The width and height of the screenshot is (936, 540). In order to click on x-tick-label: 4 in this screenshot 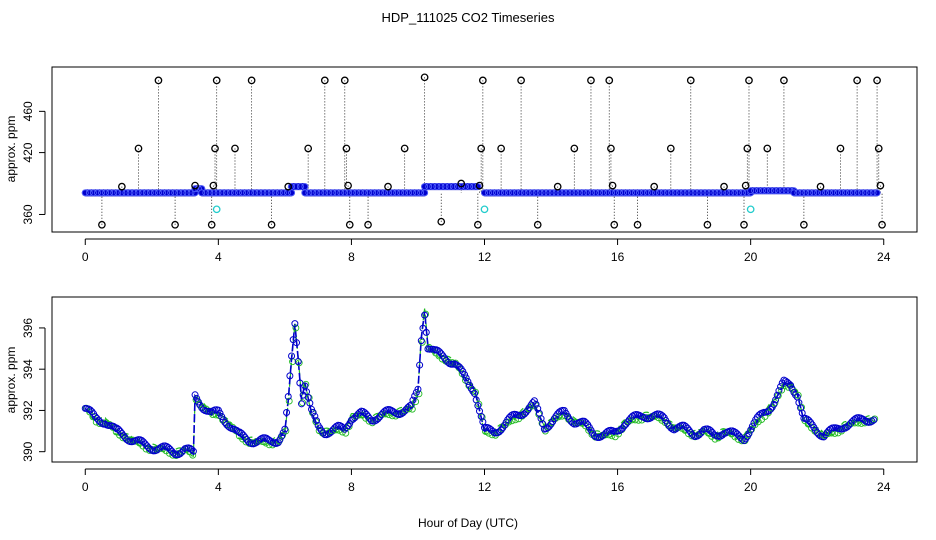, I will do `click(218, 487)`.